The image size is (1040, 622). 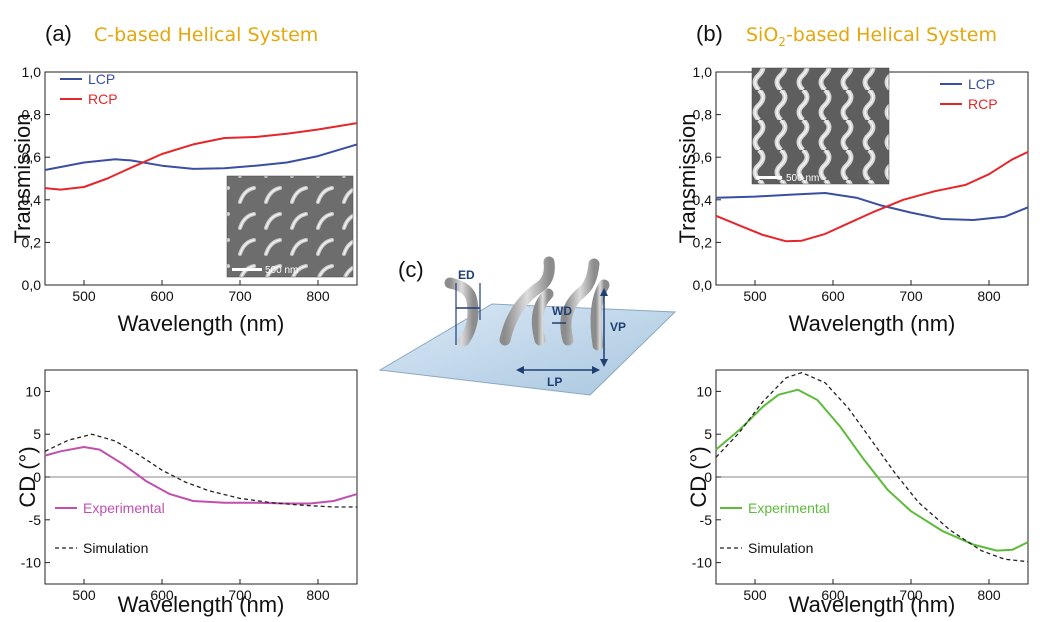 I want to click on sem-inset-b: 500 nm, so click(x=820, y=126).